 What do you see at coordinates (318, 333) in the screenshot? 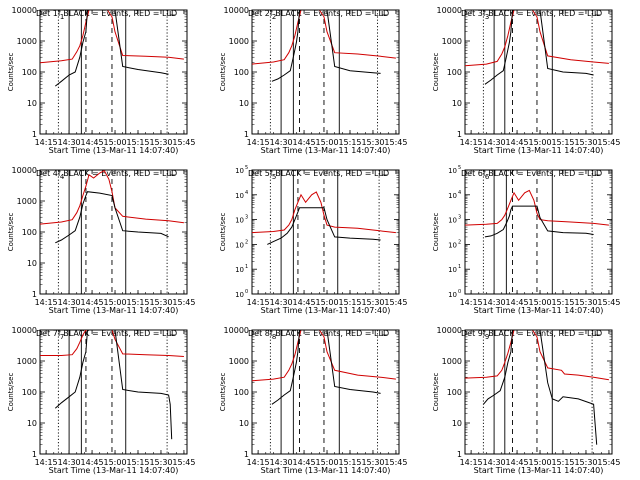
I see `chart-title: Det 8f BLACK = Events, RED = LLD` at bounding box center [318, 333].